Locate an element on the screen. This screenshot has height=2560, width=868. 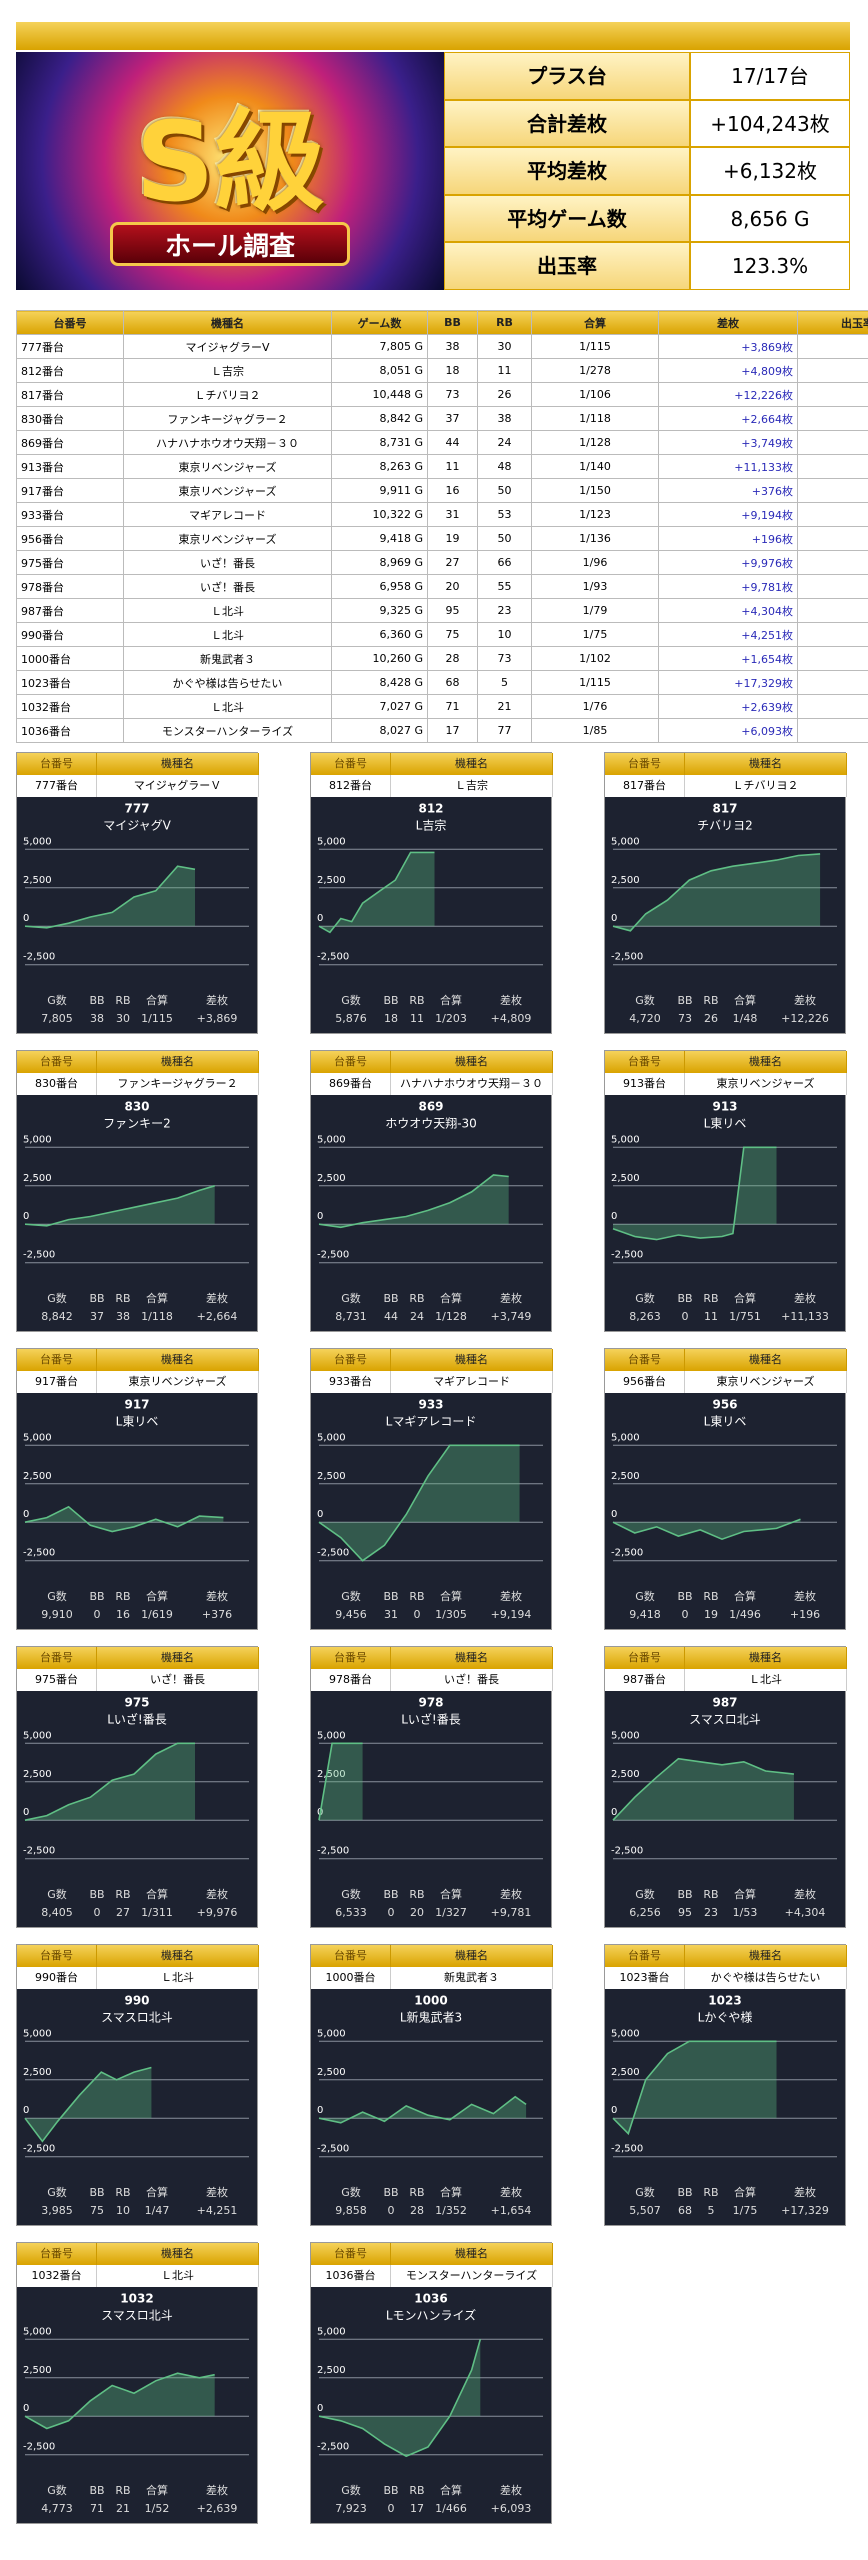
table-cell: 987番台 is located at coordinates (70, 610).